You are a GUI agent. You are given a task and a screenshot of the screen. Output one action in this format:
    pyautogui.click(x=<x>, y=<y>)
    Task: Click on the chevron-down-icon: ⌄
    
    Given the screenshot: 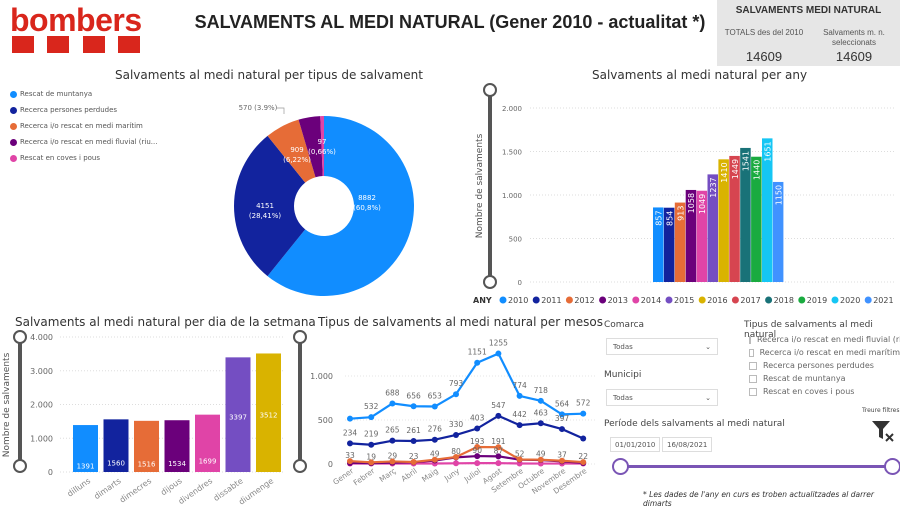 What is the action you would take?
    pyautogui.click(x=708, y=397)
    